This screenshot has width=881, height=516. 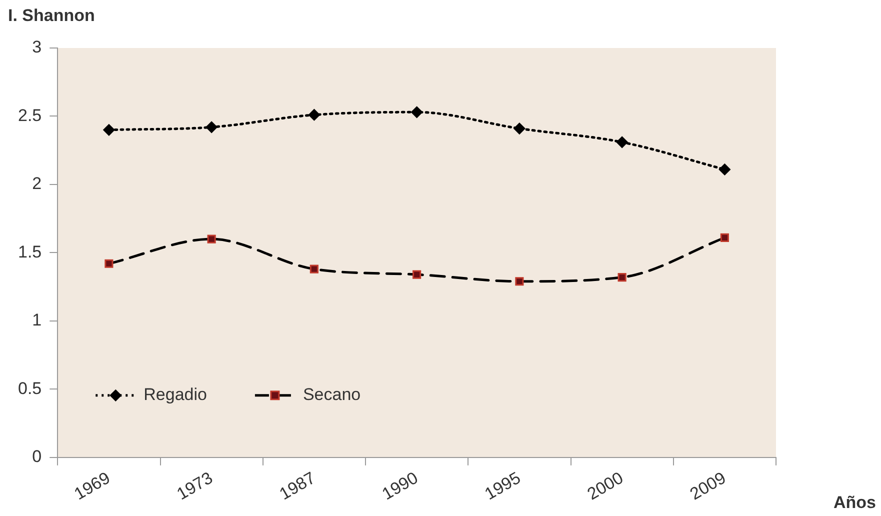 What do you see at coordinates (175, 394) in the screenshot?
I see `legend-label: Regadio` at bounding box center [175, 394].